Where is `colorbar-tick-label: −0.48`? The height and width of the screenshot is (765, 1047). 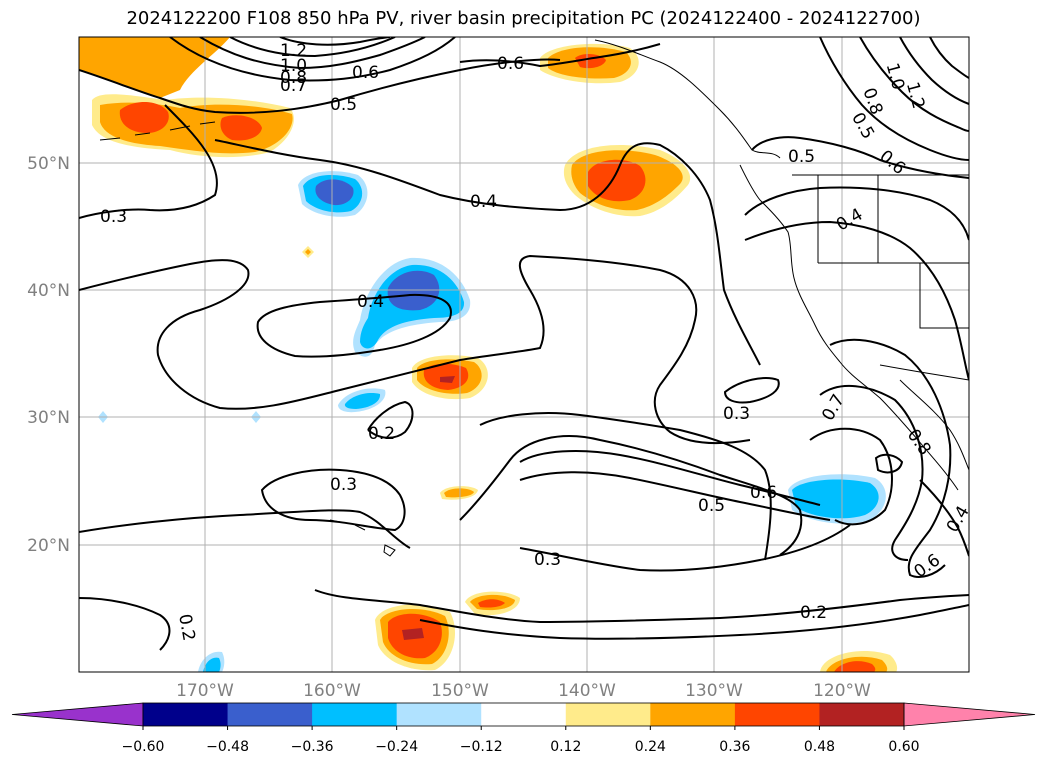 colorbar-tick-label: −0.48 is located at coordinates (227, 747).